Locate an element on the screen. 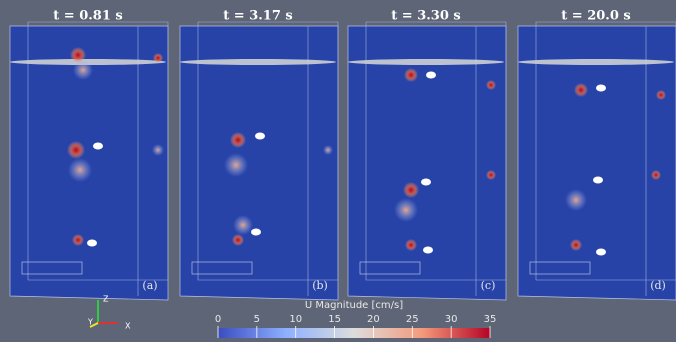 This screenshot has height=342, width=676. panel-title: t = 0.81 s is located at coordinates (87, 16).